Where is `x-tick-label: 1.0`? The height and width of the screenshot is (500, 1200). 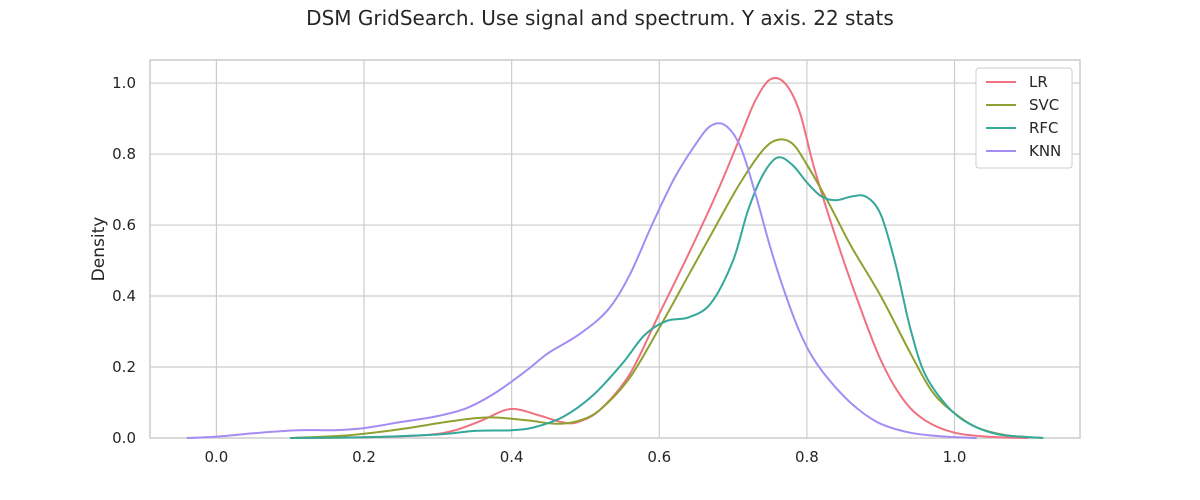 x-tick-label: 1.0 is located at coordinates (955, 457).